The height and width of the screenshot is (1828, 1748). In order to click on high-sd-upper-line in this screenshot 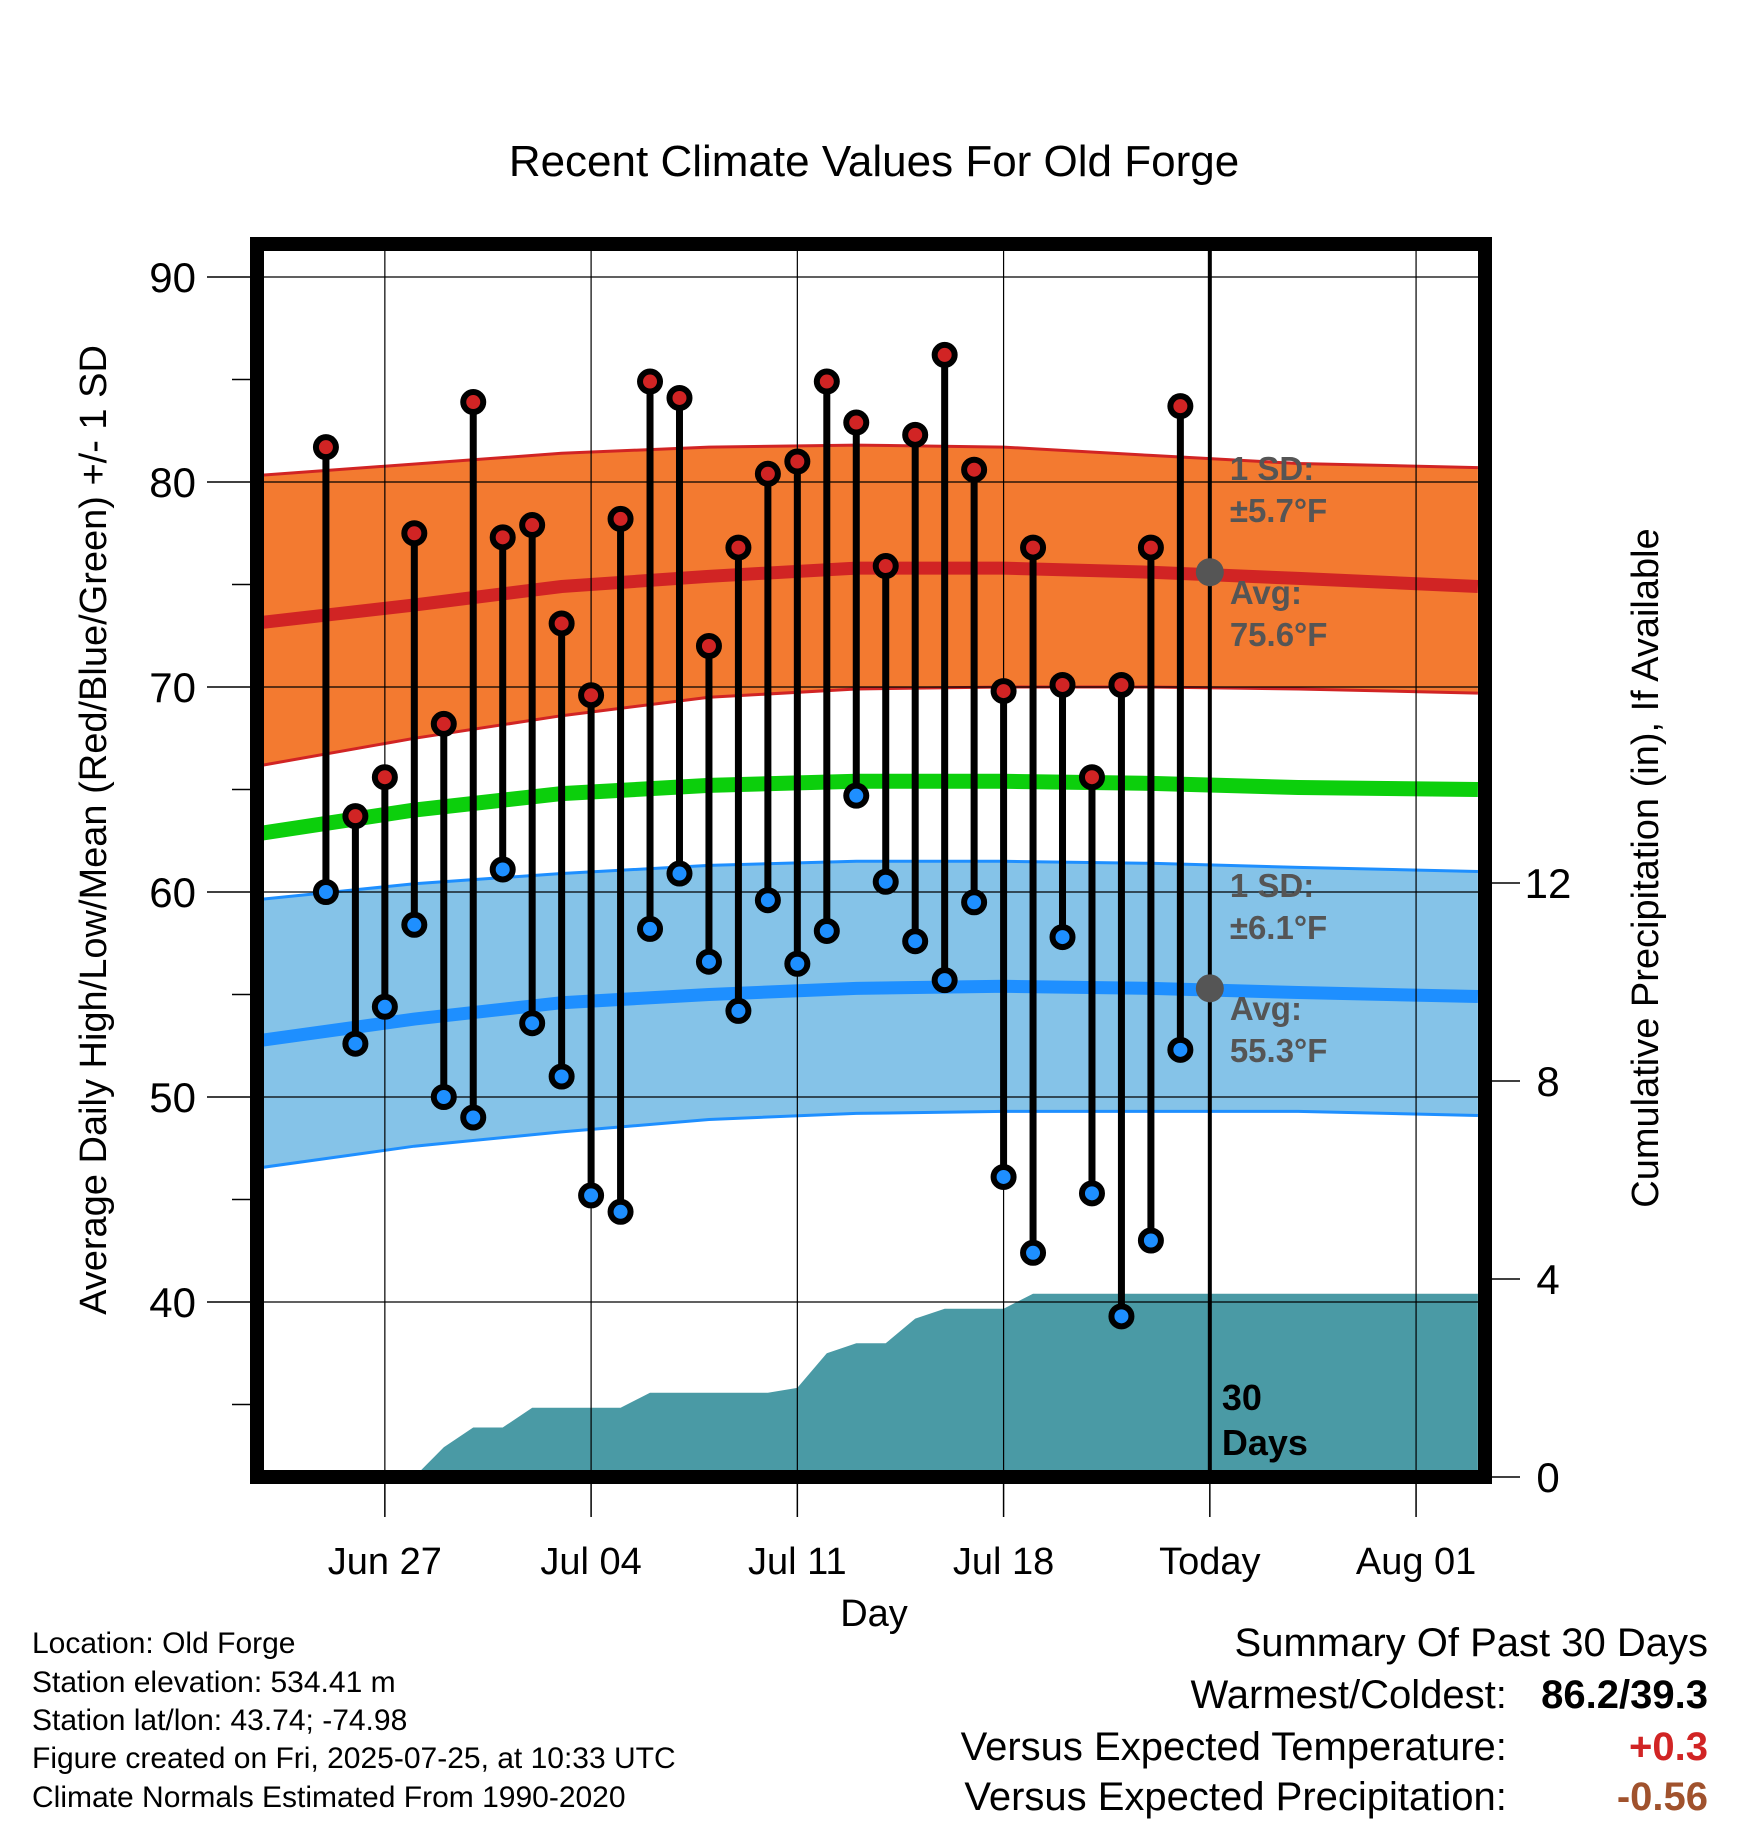, I will do `click(865, 460)`.